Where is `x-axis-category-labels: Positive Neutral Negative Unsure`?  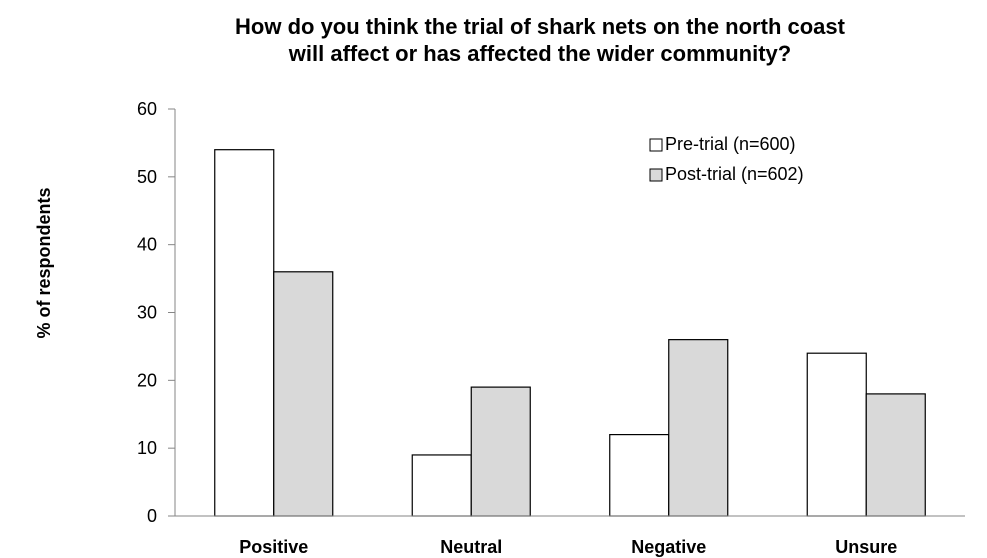 x-axis-category-labels: Positive Neutral Negative Unsure is located at coordinates (568, 547).